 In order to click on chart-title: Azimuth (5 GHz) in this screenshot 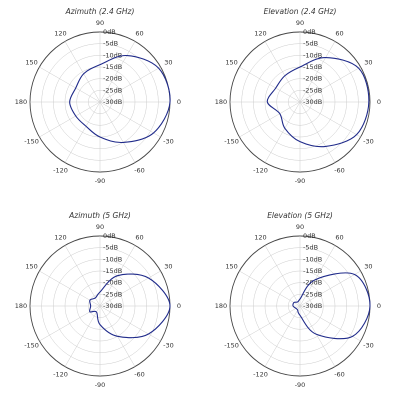, I will do `click(99, 215)`.